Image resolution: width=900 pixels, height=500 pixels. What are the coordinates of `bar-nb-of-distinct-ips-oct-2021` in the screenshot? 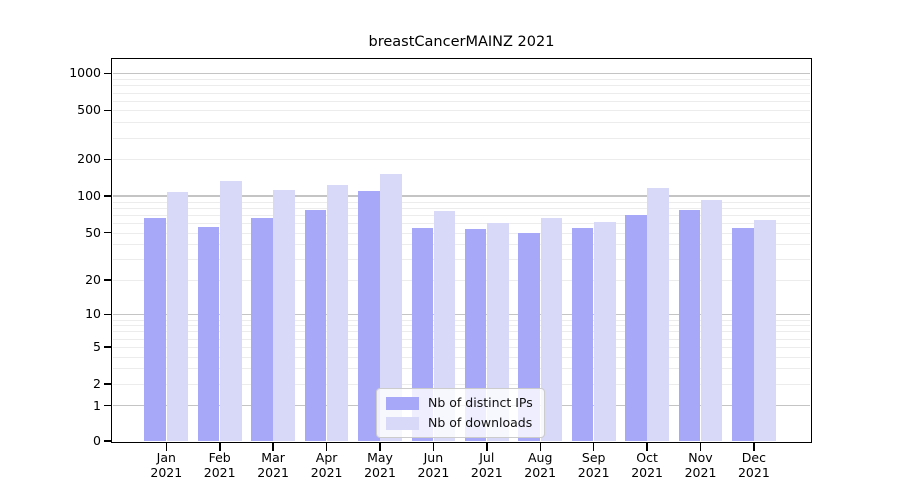 It's located at (636, 327).